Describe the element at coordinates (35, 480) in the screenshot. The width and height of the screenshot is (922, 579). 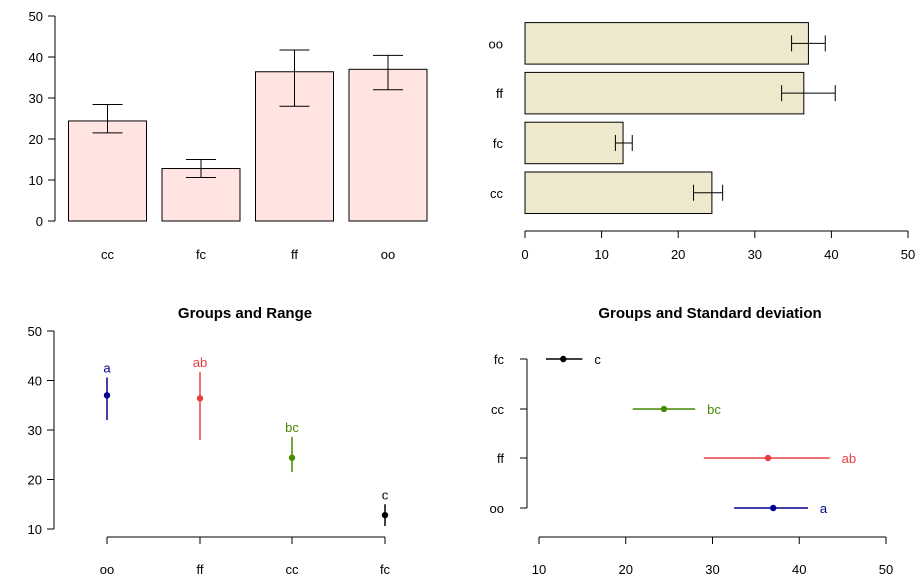
I see `panel3-y-tick-label: 20` at that location.